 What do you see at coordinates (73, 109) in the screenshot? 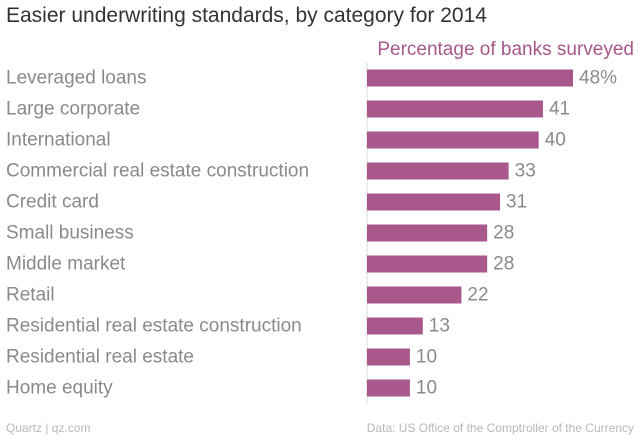
I see `category-label: Large corporate` at bounding box center [73, 109].